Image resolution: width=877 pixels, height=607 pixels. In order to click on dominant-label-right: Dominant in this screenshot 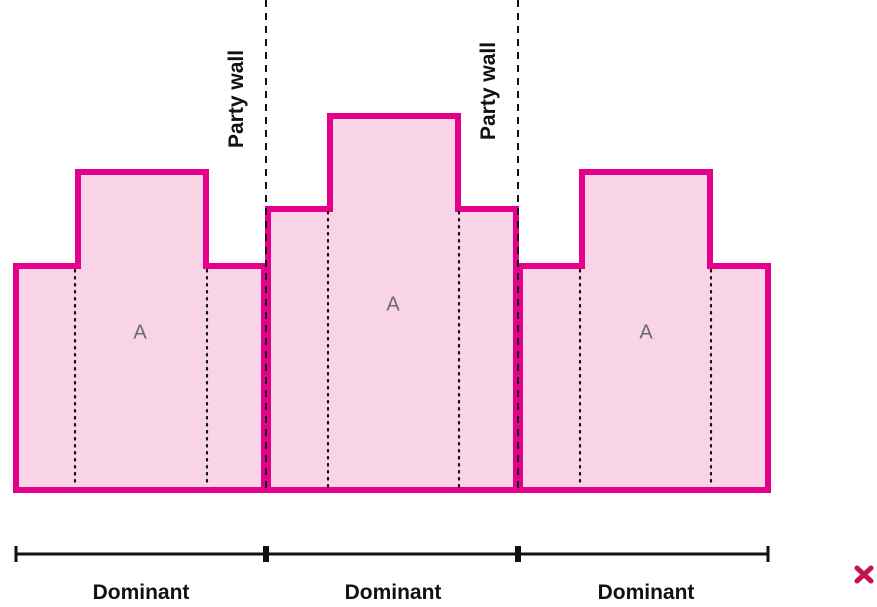, I will do `click(646, 592)`.